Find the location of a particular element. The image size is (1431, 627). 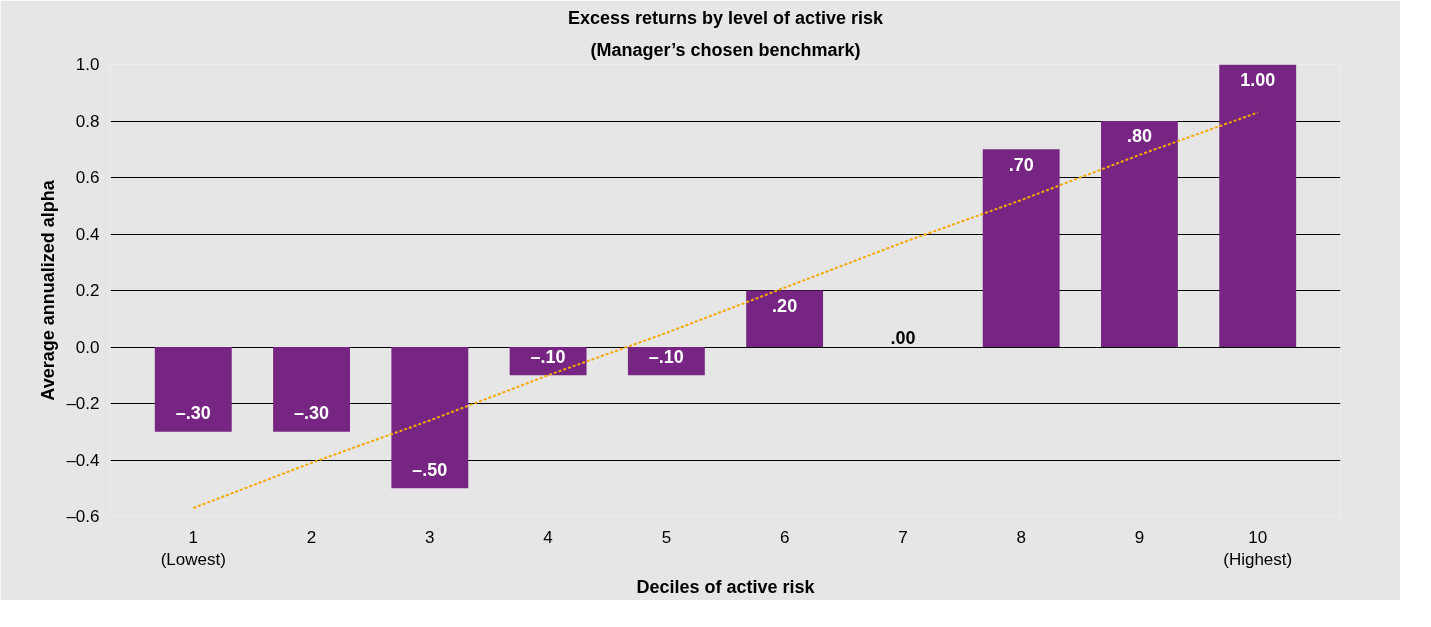

y-tick-label: 0.2 is located at coordinates (87, 290).